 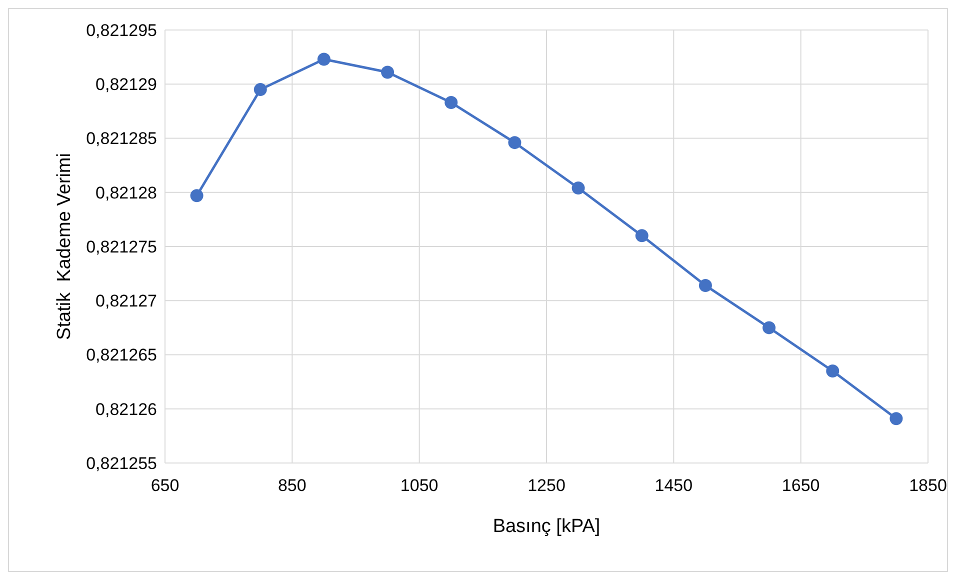 I want to click on y-tick-label: 0,821285, so click(x=121, y=138).